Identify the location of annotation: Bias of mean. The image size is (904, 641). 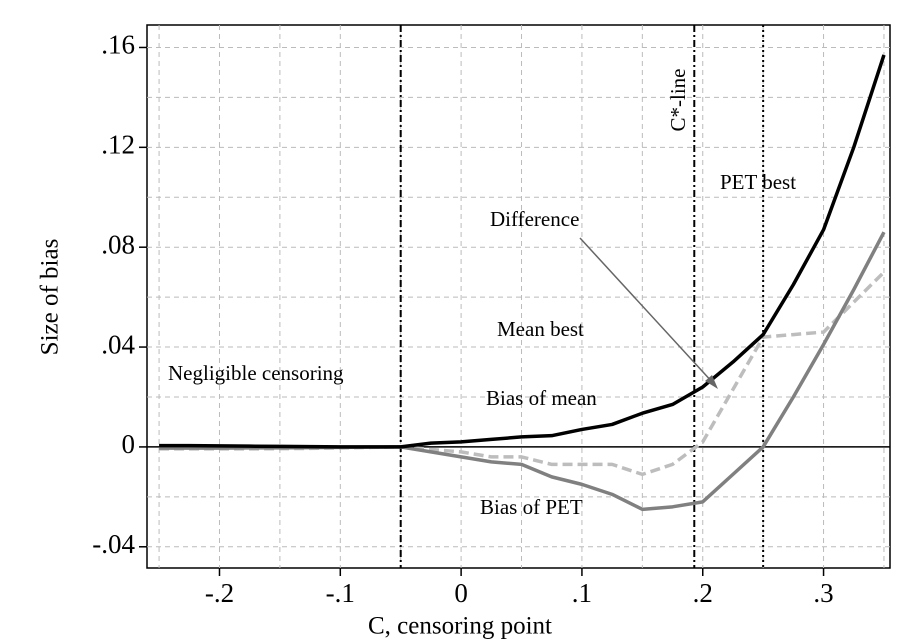
(541, 398).